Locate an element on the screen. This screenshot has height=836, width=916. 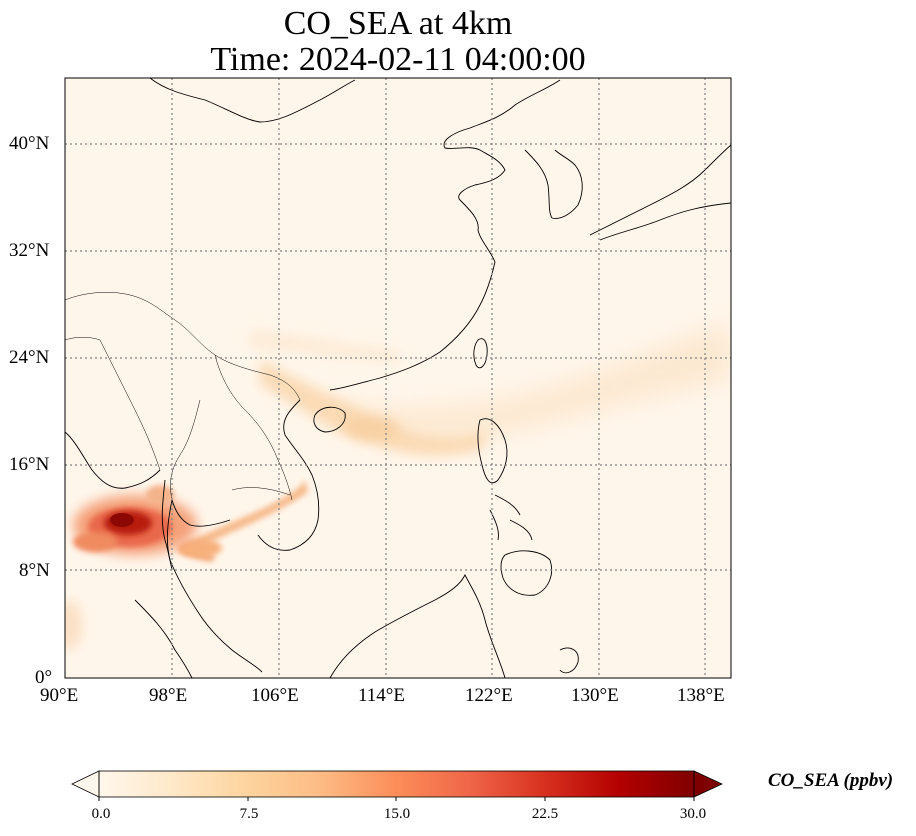
taiwan-coastline is located at coordinates (480, 353).